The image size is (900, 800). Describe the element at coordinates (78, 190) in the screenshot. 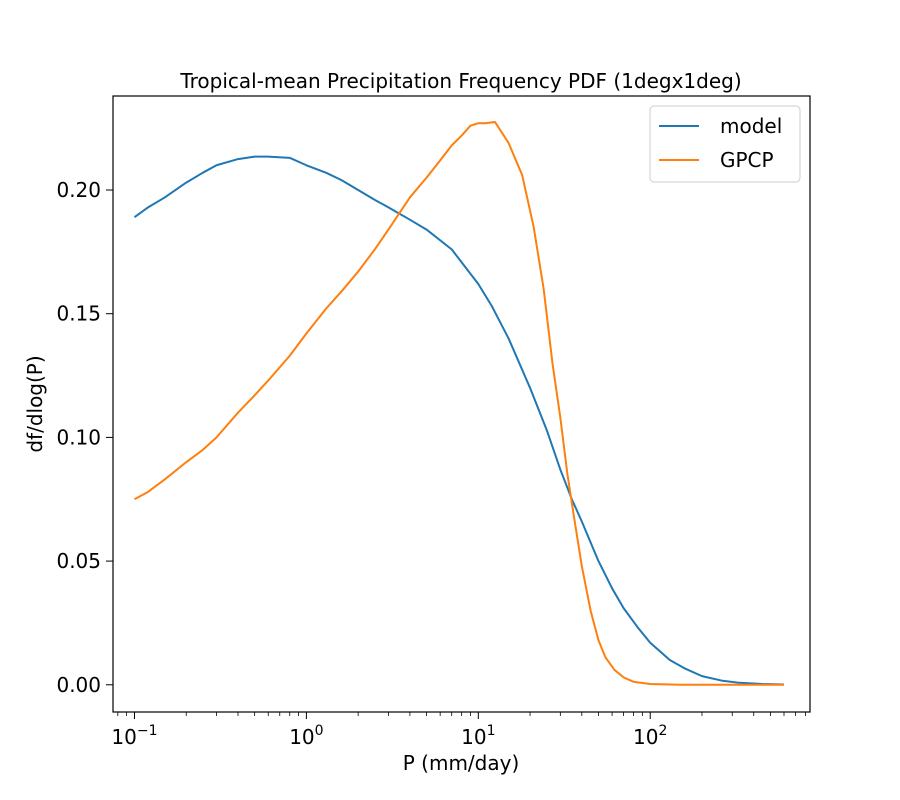

I see `y-tick-label: 0.20` at that location.